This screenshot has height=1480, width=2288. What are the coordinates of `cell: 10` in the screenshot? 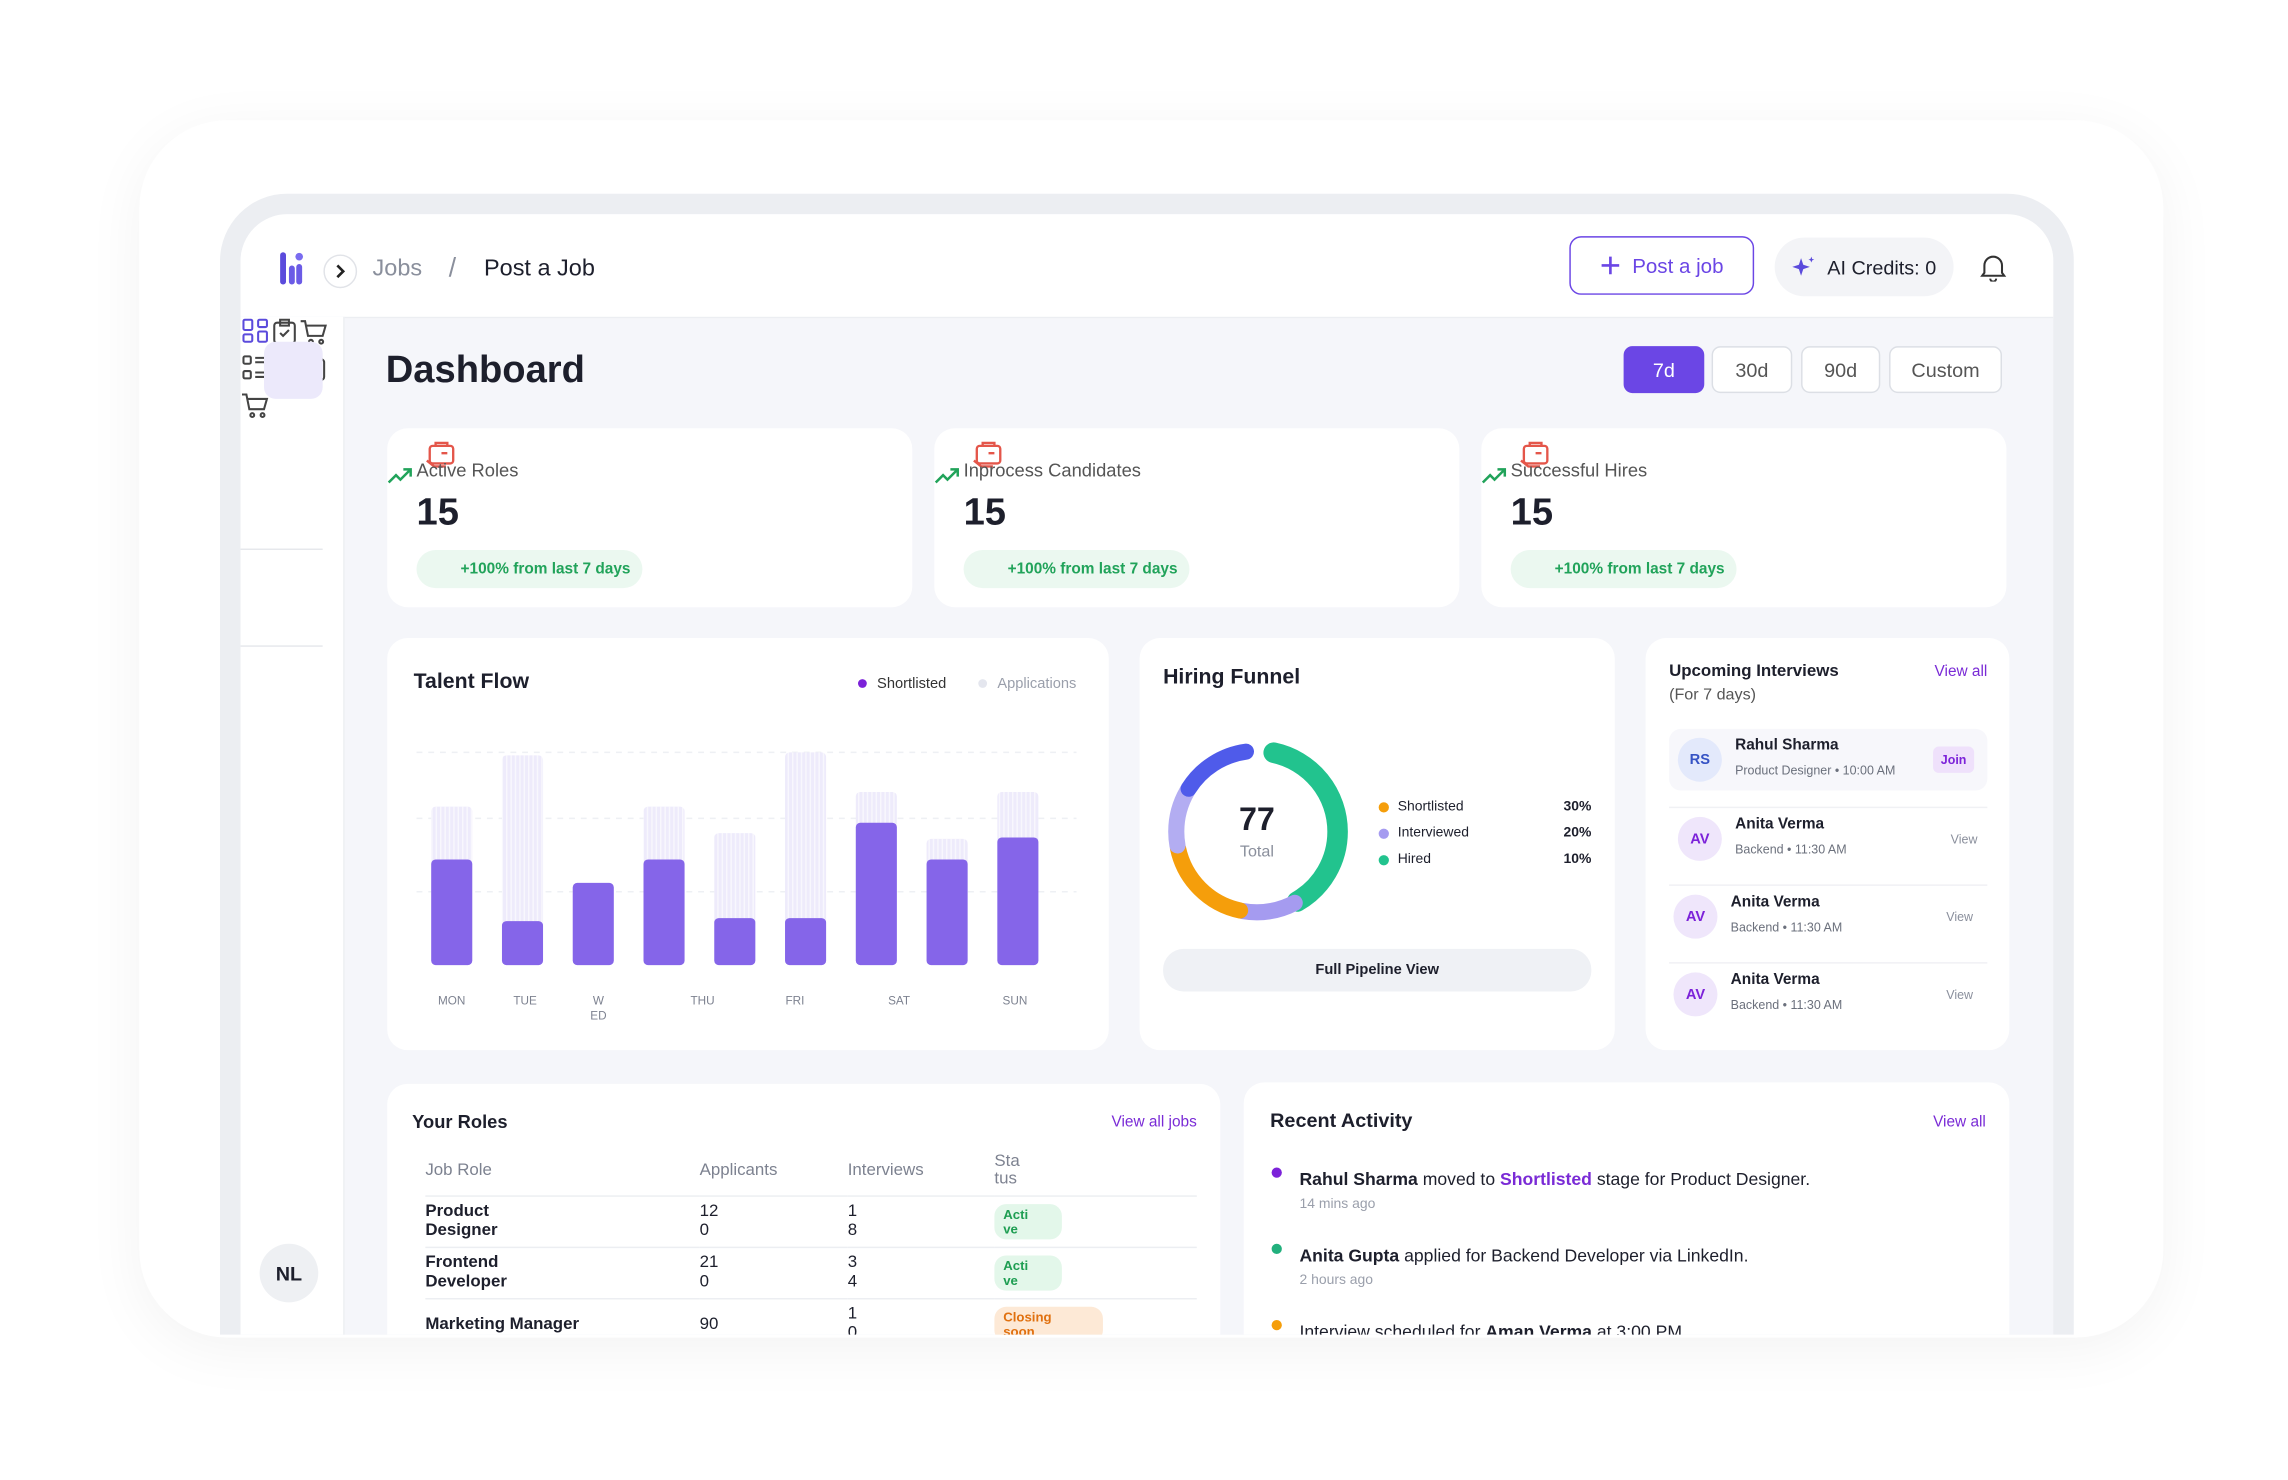 It's located at (921, 1316).